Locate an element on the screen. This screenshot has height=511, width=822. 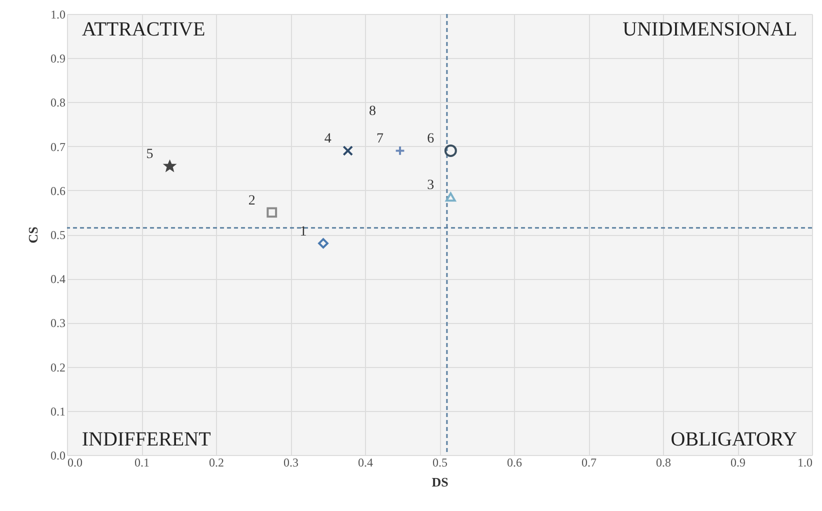
y-tick-label: 0.9 is located at coordinates (58, 59).